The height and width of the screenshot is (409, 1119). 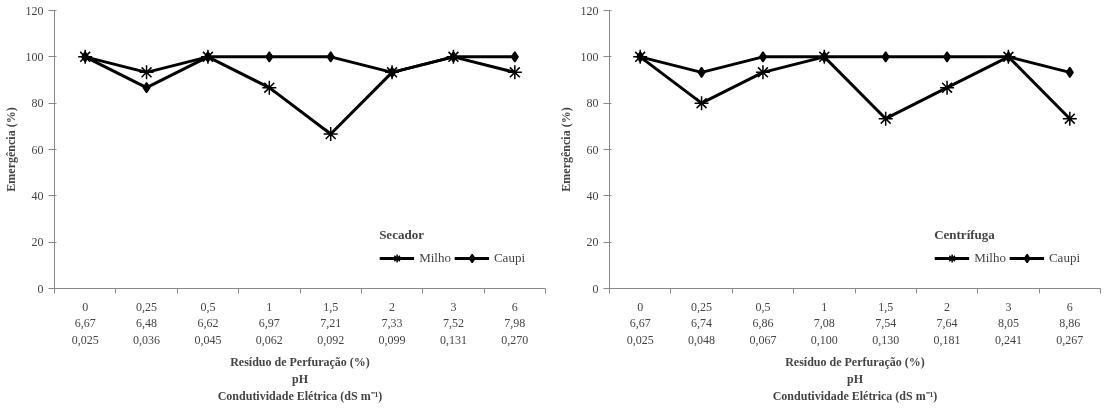 What do you see at coordinates (392, 323) in the screenshot?
I see `x-tick-label: 2 7,33 0,099` at bounding box center [392, 323].